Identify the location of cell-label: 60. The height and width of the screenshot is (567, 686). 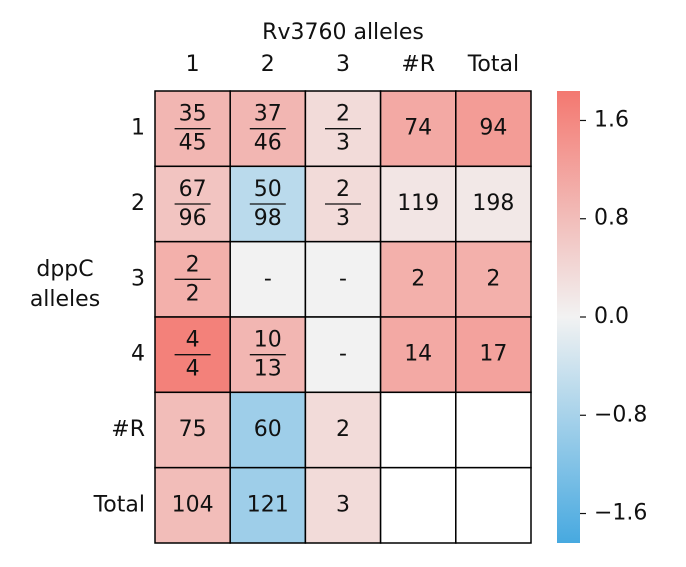
(268, 429).